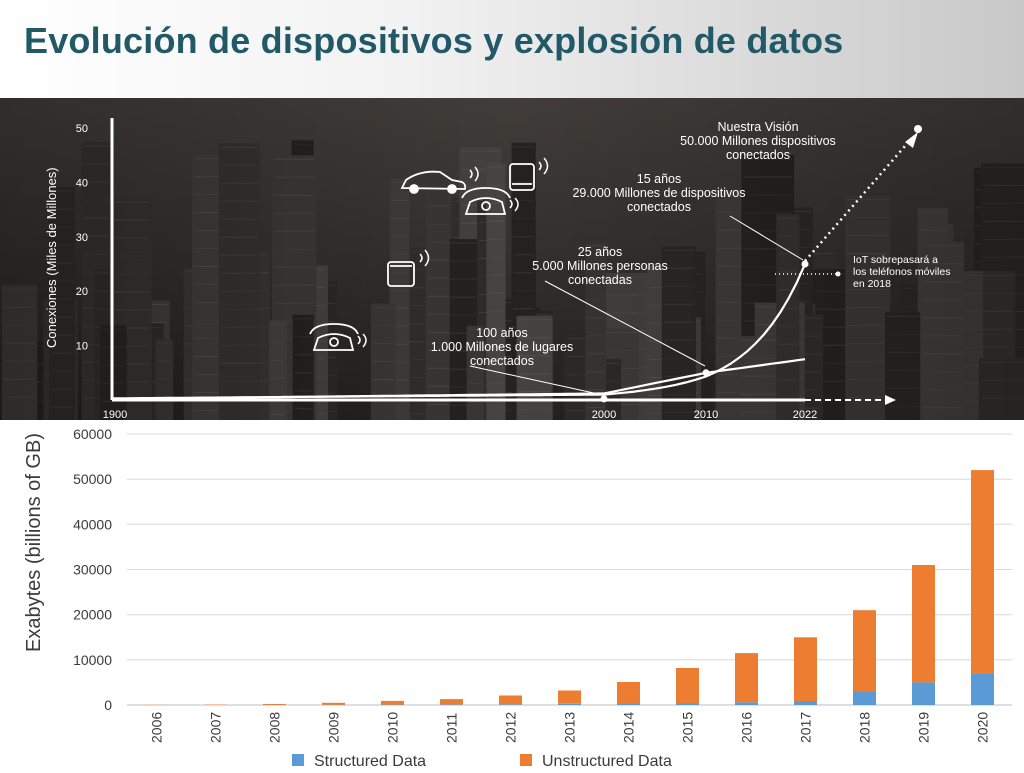 This screenshot has height=773, width=1024. What do you see at coordinates (334, 727) in the screenshot?
I see `x-tick-label: 2009` at bounding box center [334, 727].